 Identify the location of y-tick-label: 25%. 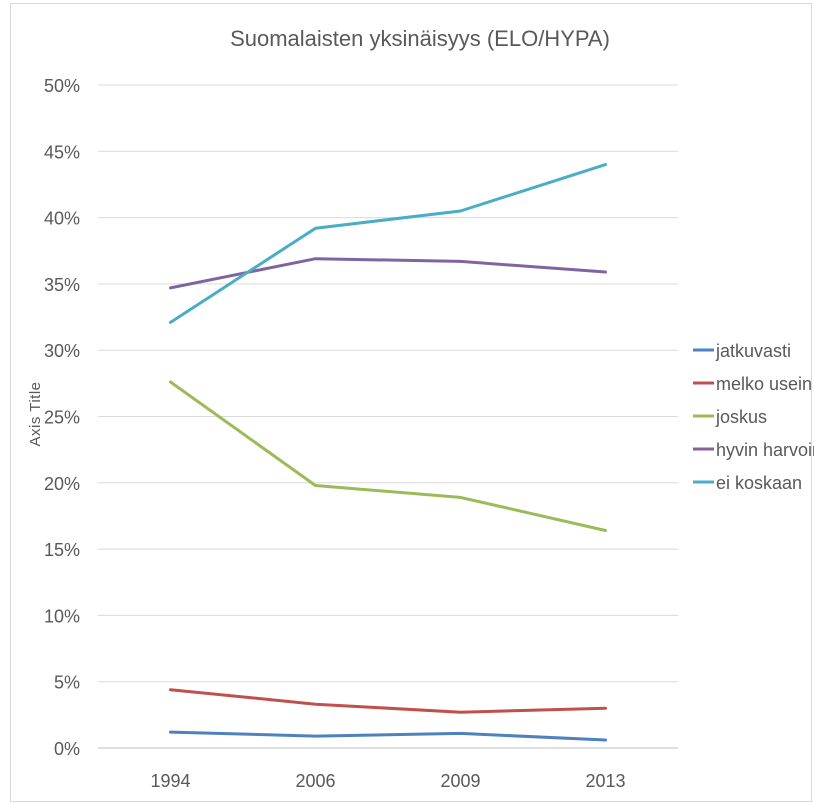
(62, 418).